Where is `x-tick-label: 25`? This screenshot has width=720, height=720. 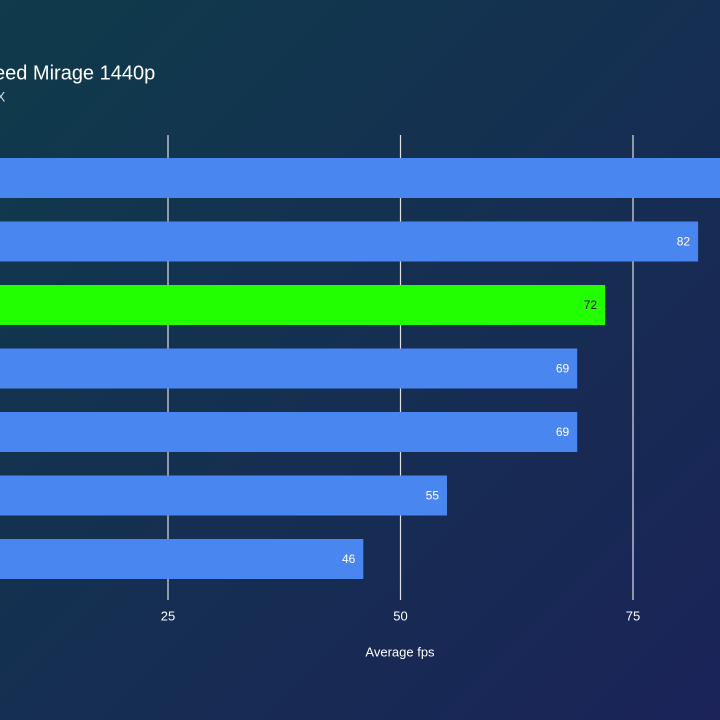
x-tick-label: 25 is located at coordinates (168, 615).